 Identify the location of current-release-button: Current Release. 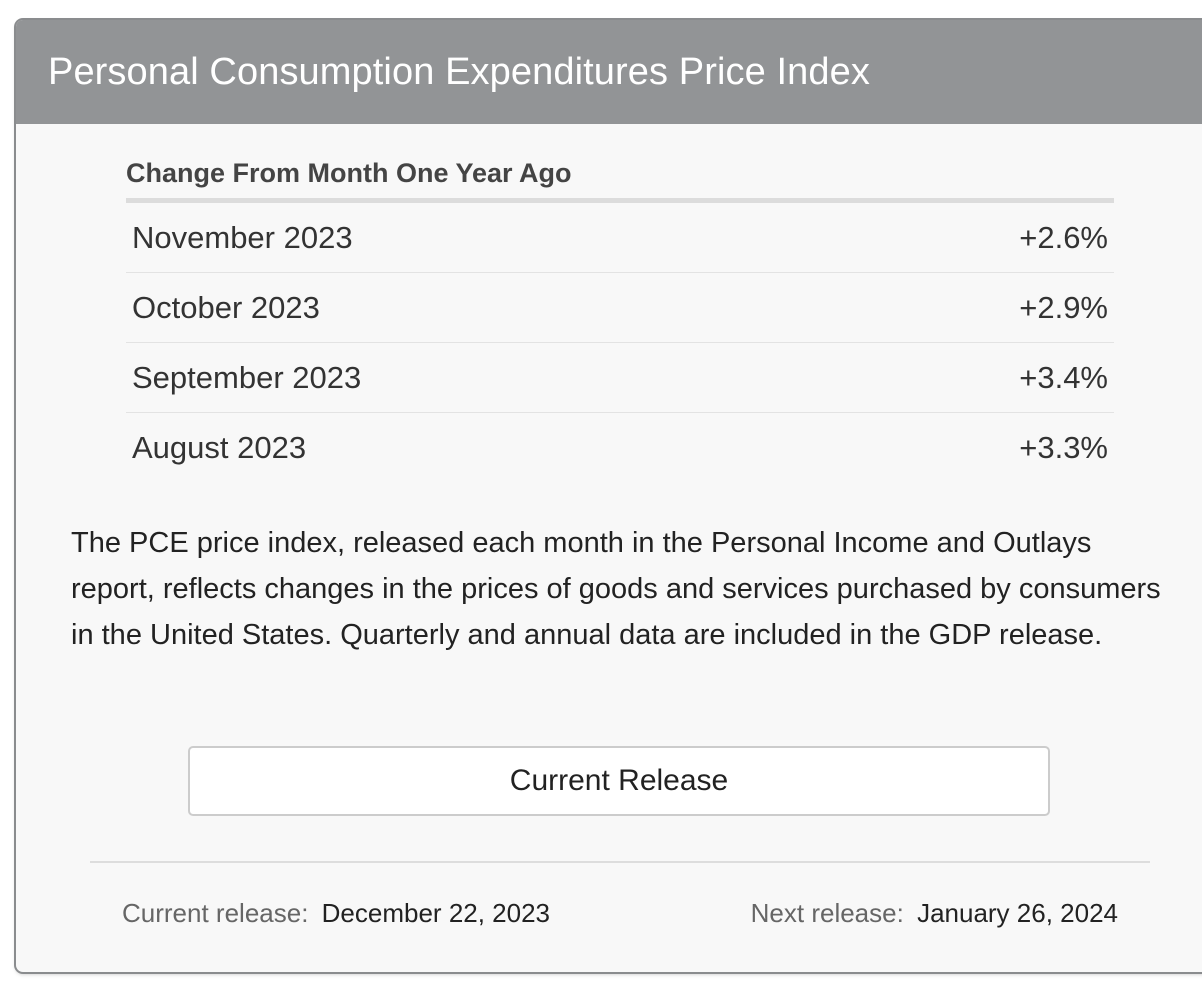
(619, 781).